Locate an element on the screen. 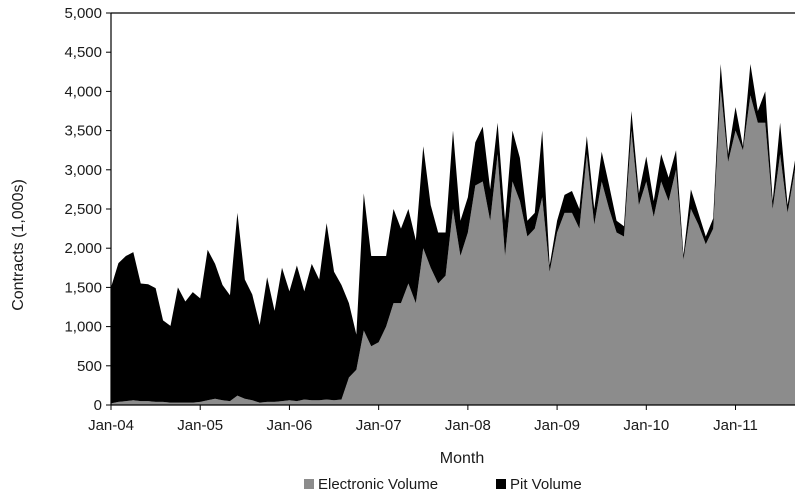 The image size is (795, 497). x-tick-label: Jan-09 is located at coordinates (557, 425).